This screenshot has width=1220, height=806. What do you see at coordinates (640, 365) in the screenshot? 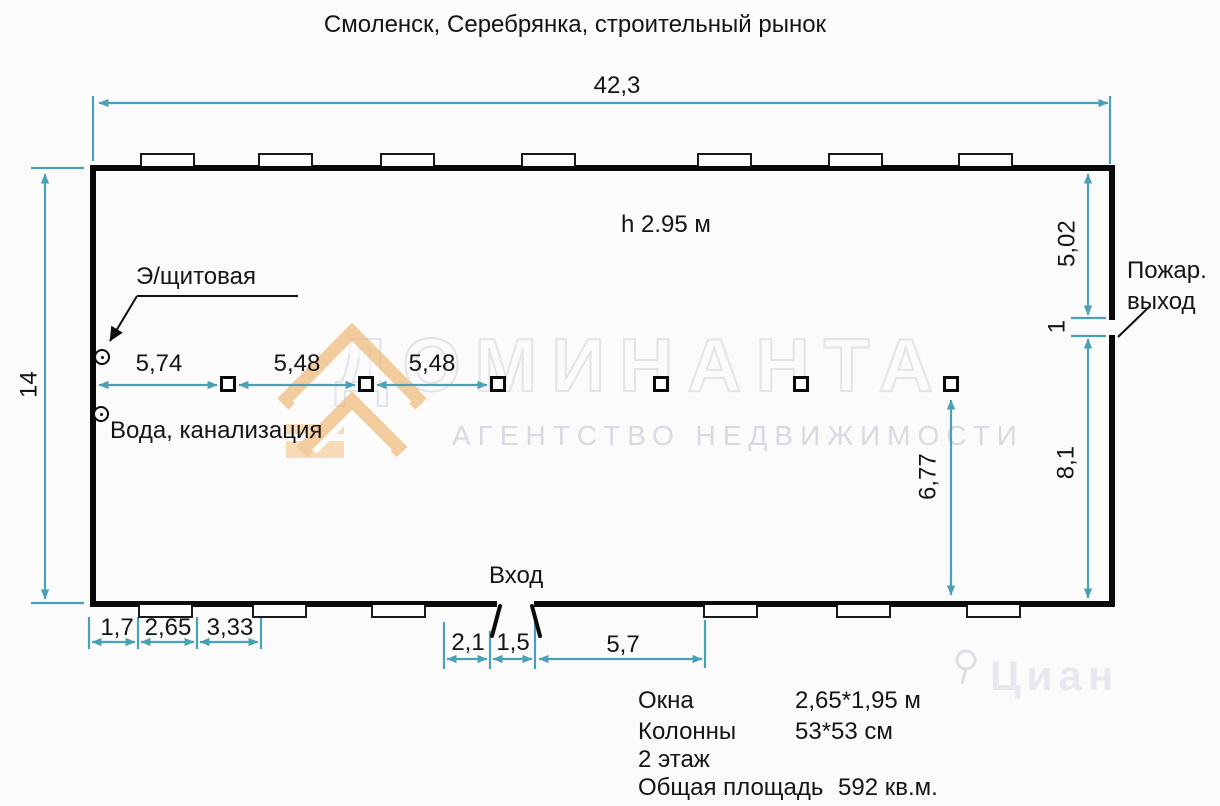
I see `agency-watermark: ДОМИНАНТА` at bounding box center [640, 365].